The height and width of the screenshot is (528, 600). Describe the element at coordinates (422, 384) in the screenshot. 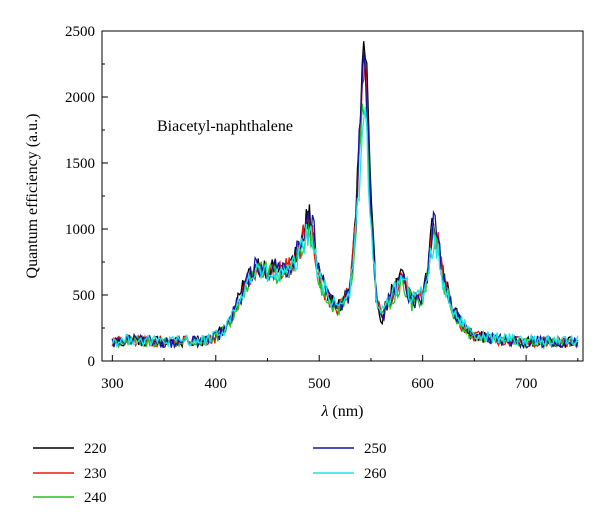

I see `x-tick-label: 600` at that location.